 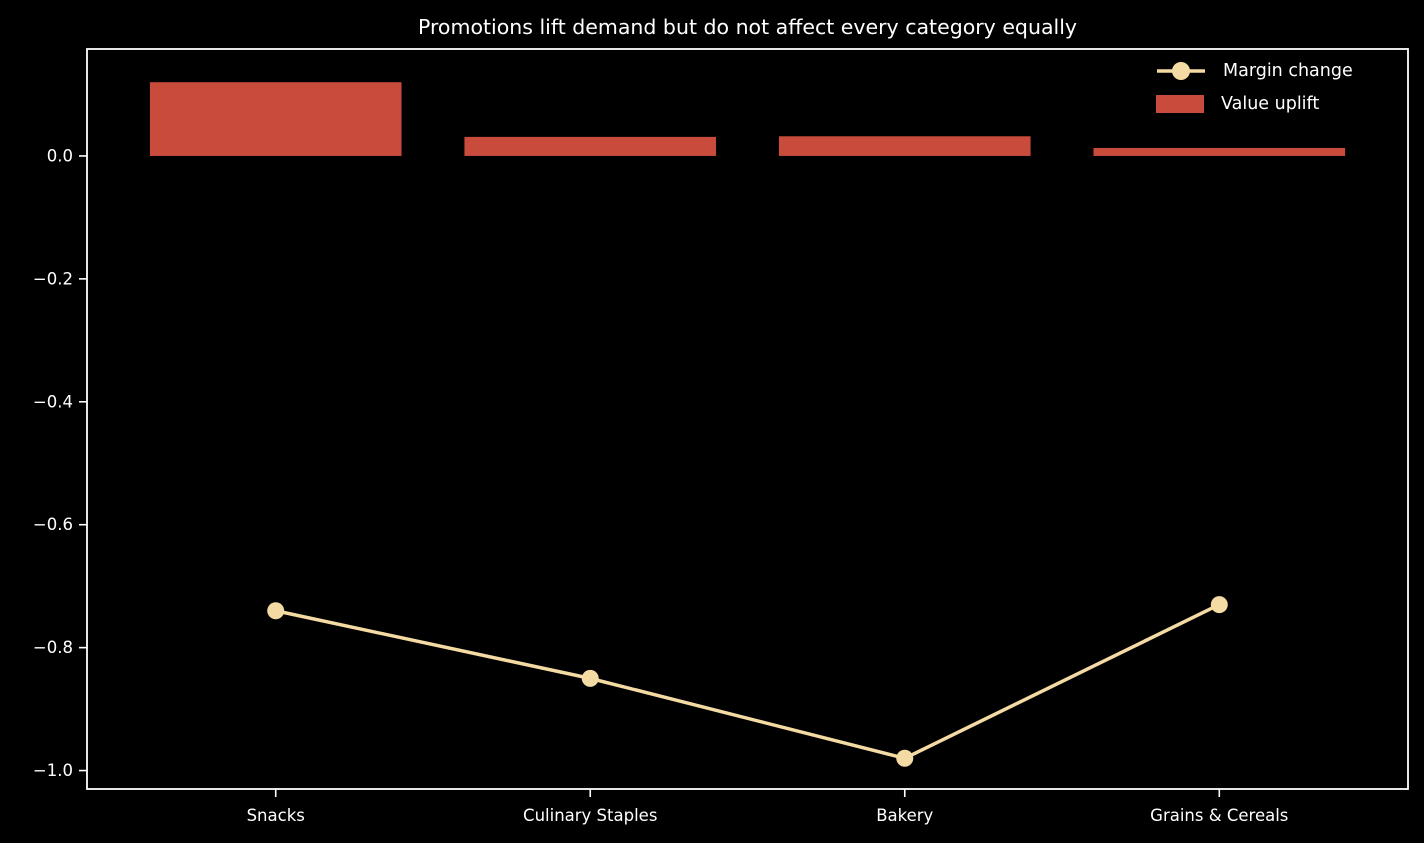 What do you see at coordinates (590, 815) in the screenshot?
I see `x-tick-label-culinary-staples: Culinary Staples` at bounding box center [590, 815].